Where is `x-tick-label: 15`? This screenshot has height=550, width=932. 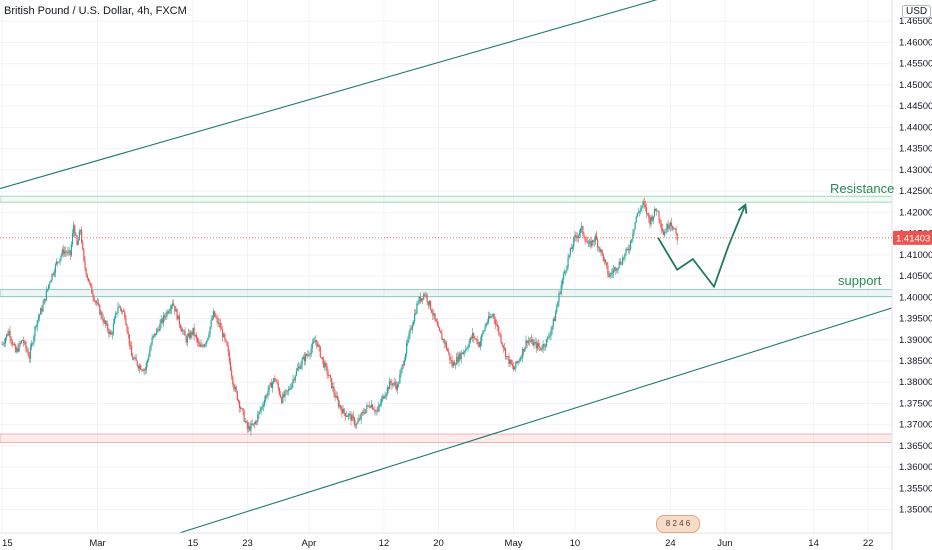 x-tick-label: 15 is located at coordinates (193, 543).